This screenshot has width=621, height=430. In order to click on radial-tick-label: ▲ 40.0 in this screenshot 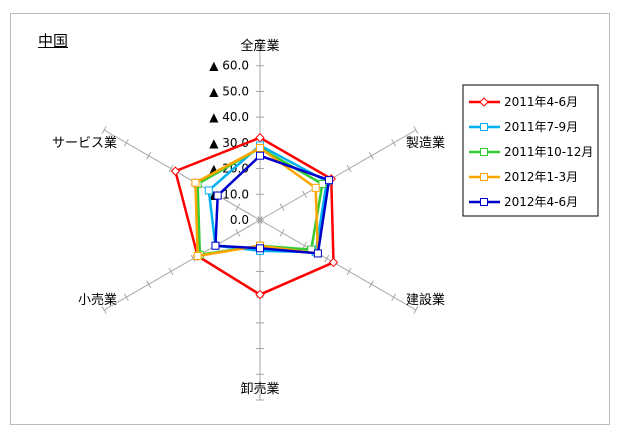, I will do `click(229, 117)`.